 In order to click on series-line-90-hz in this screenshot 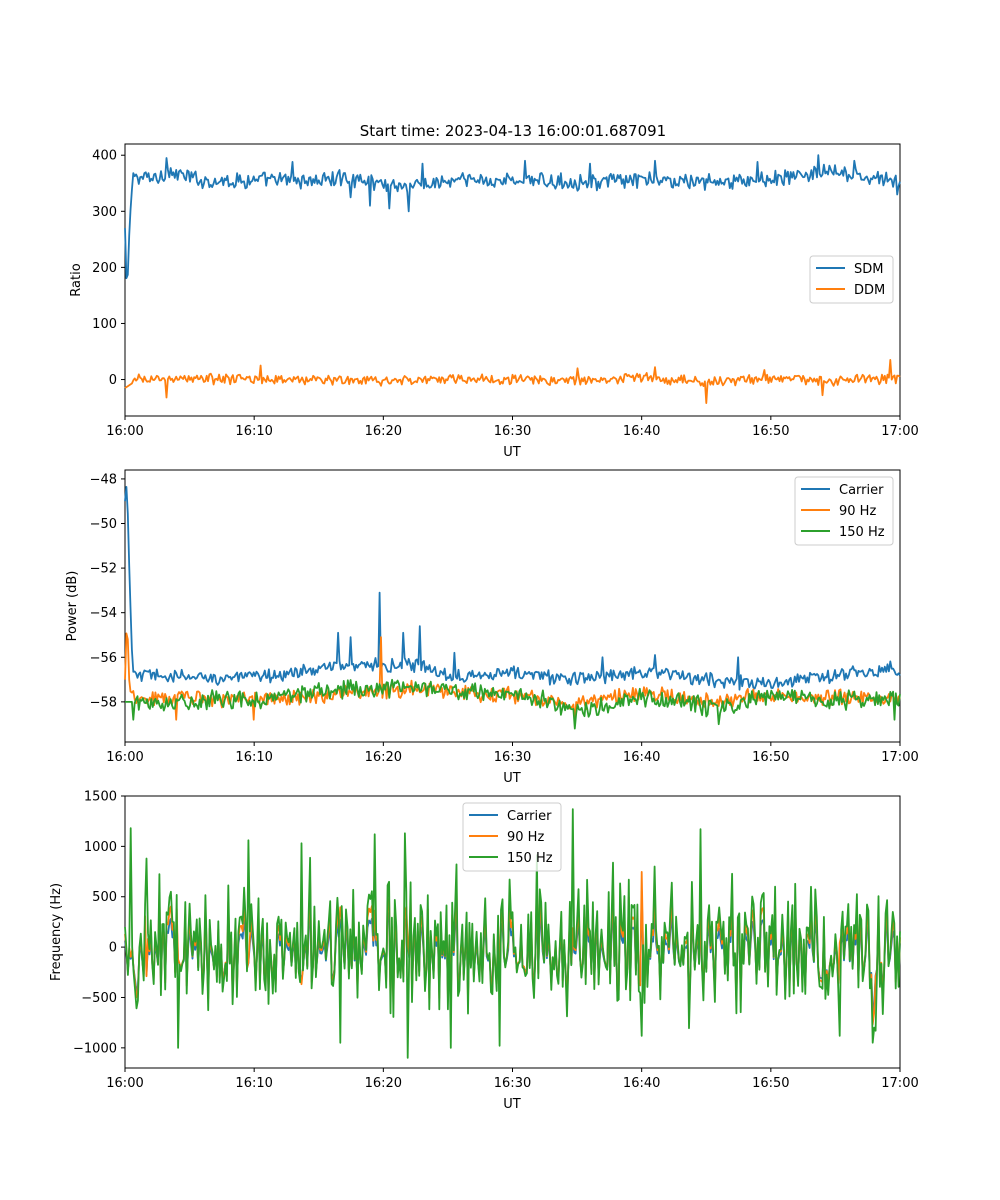, I will do `click(512, 677)`.